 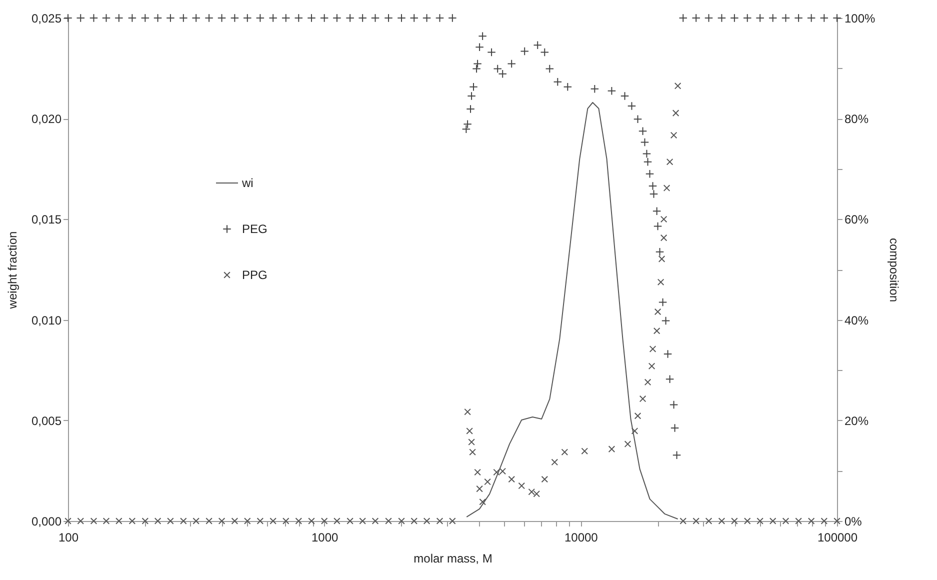 What do you see at coordinates (856, 320) in the screenshot?
I see `y2-tick-label: 40%` at bounding box center [856, 320].